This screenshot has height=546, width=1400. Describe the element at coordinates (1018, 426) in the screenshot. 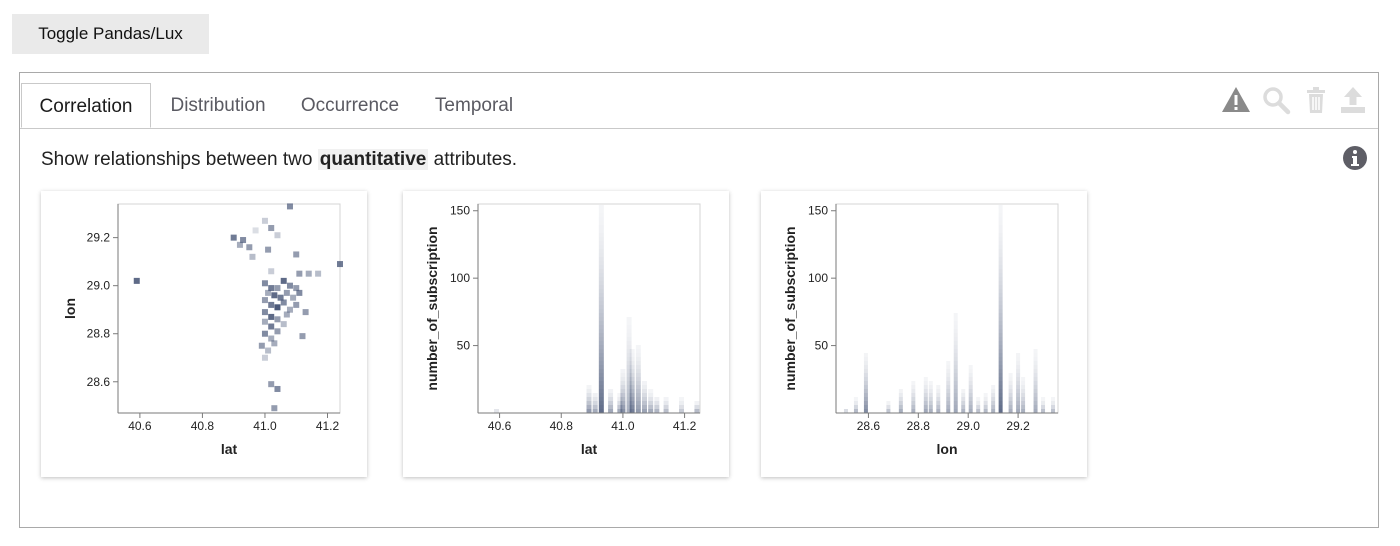

I see `x-tick-label: 29.2` at that location.